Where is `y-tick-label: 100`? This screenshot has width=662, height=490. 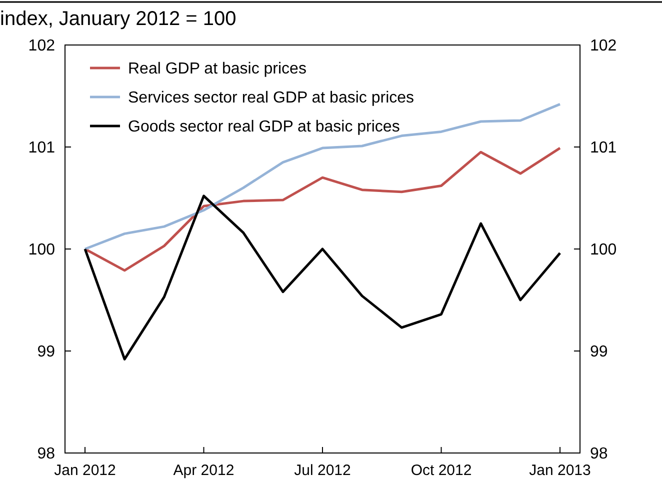
y-tick-label: 100 is located at coordinates (42, 250).